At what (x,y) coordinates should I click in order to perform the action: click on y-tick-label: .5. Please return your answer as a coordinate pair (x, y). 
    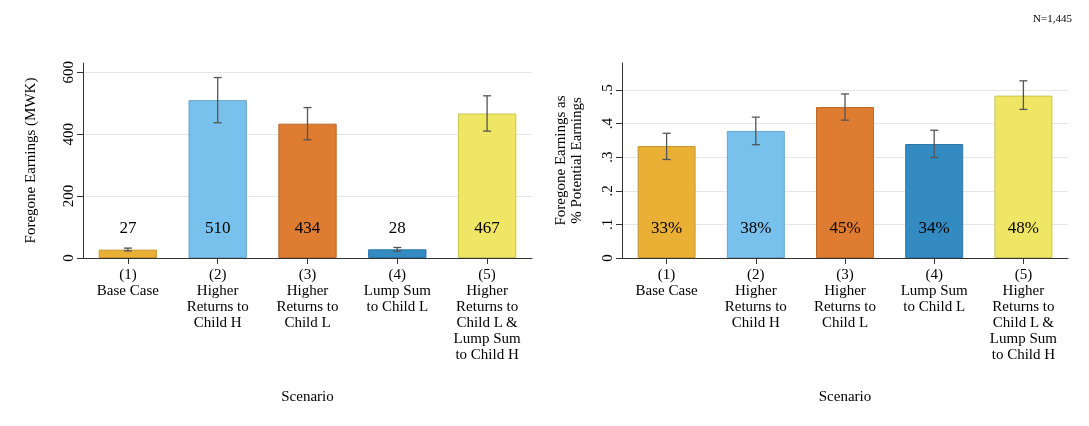
    Looking at the image, I should click on (606, 90).